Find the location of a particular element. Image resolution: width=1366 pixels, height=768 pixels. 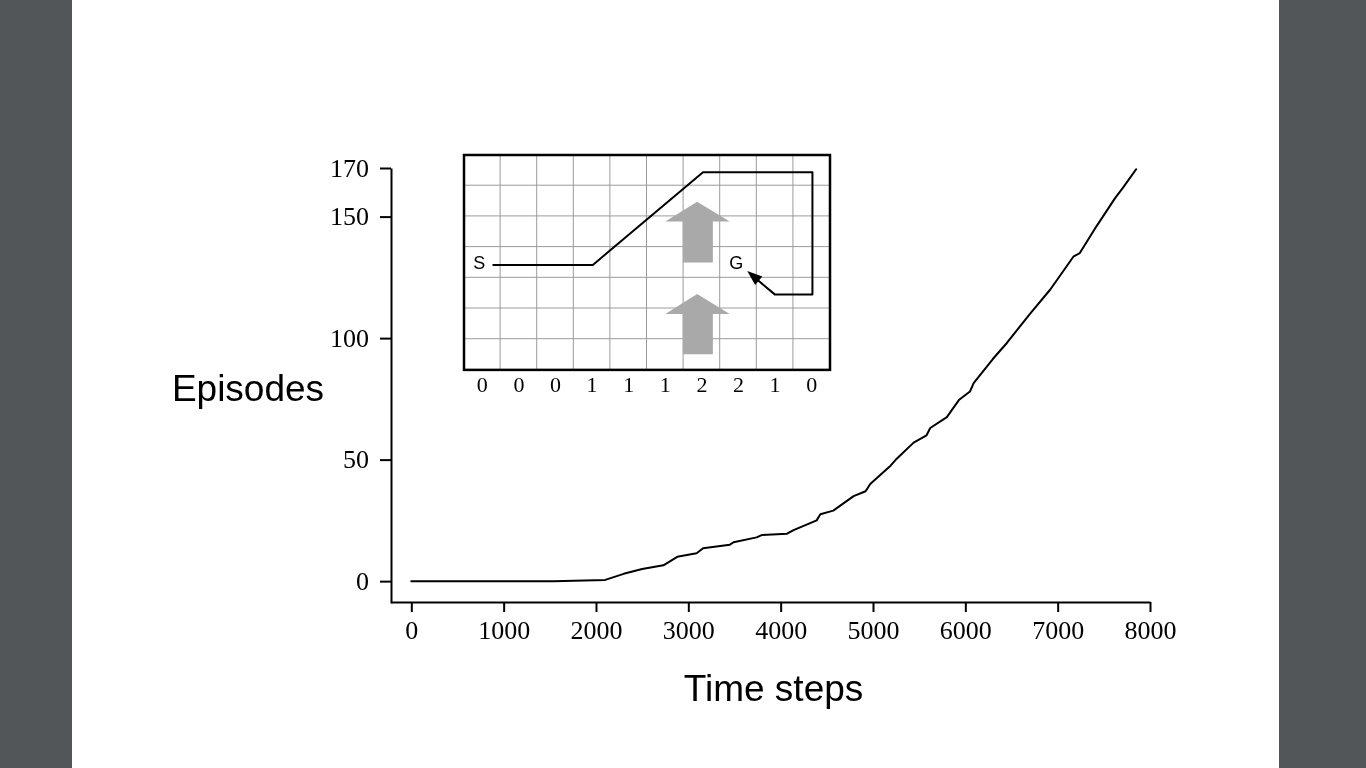

x-tick-label: 8000 is located at coordinates (1150, 631).